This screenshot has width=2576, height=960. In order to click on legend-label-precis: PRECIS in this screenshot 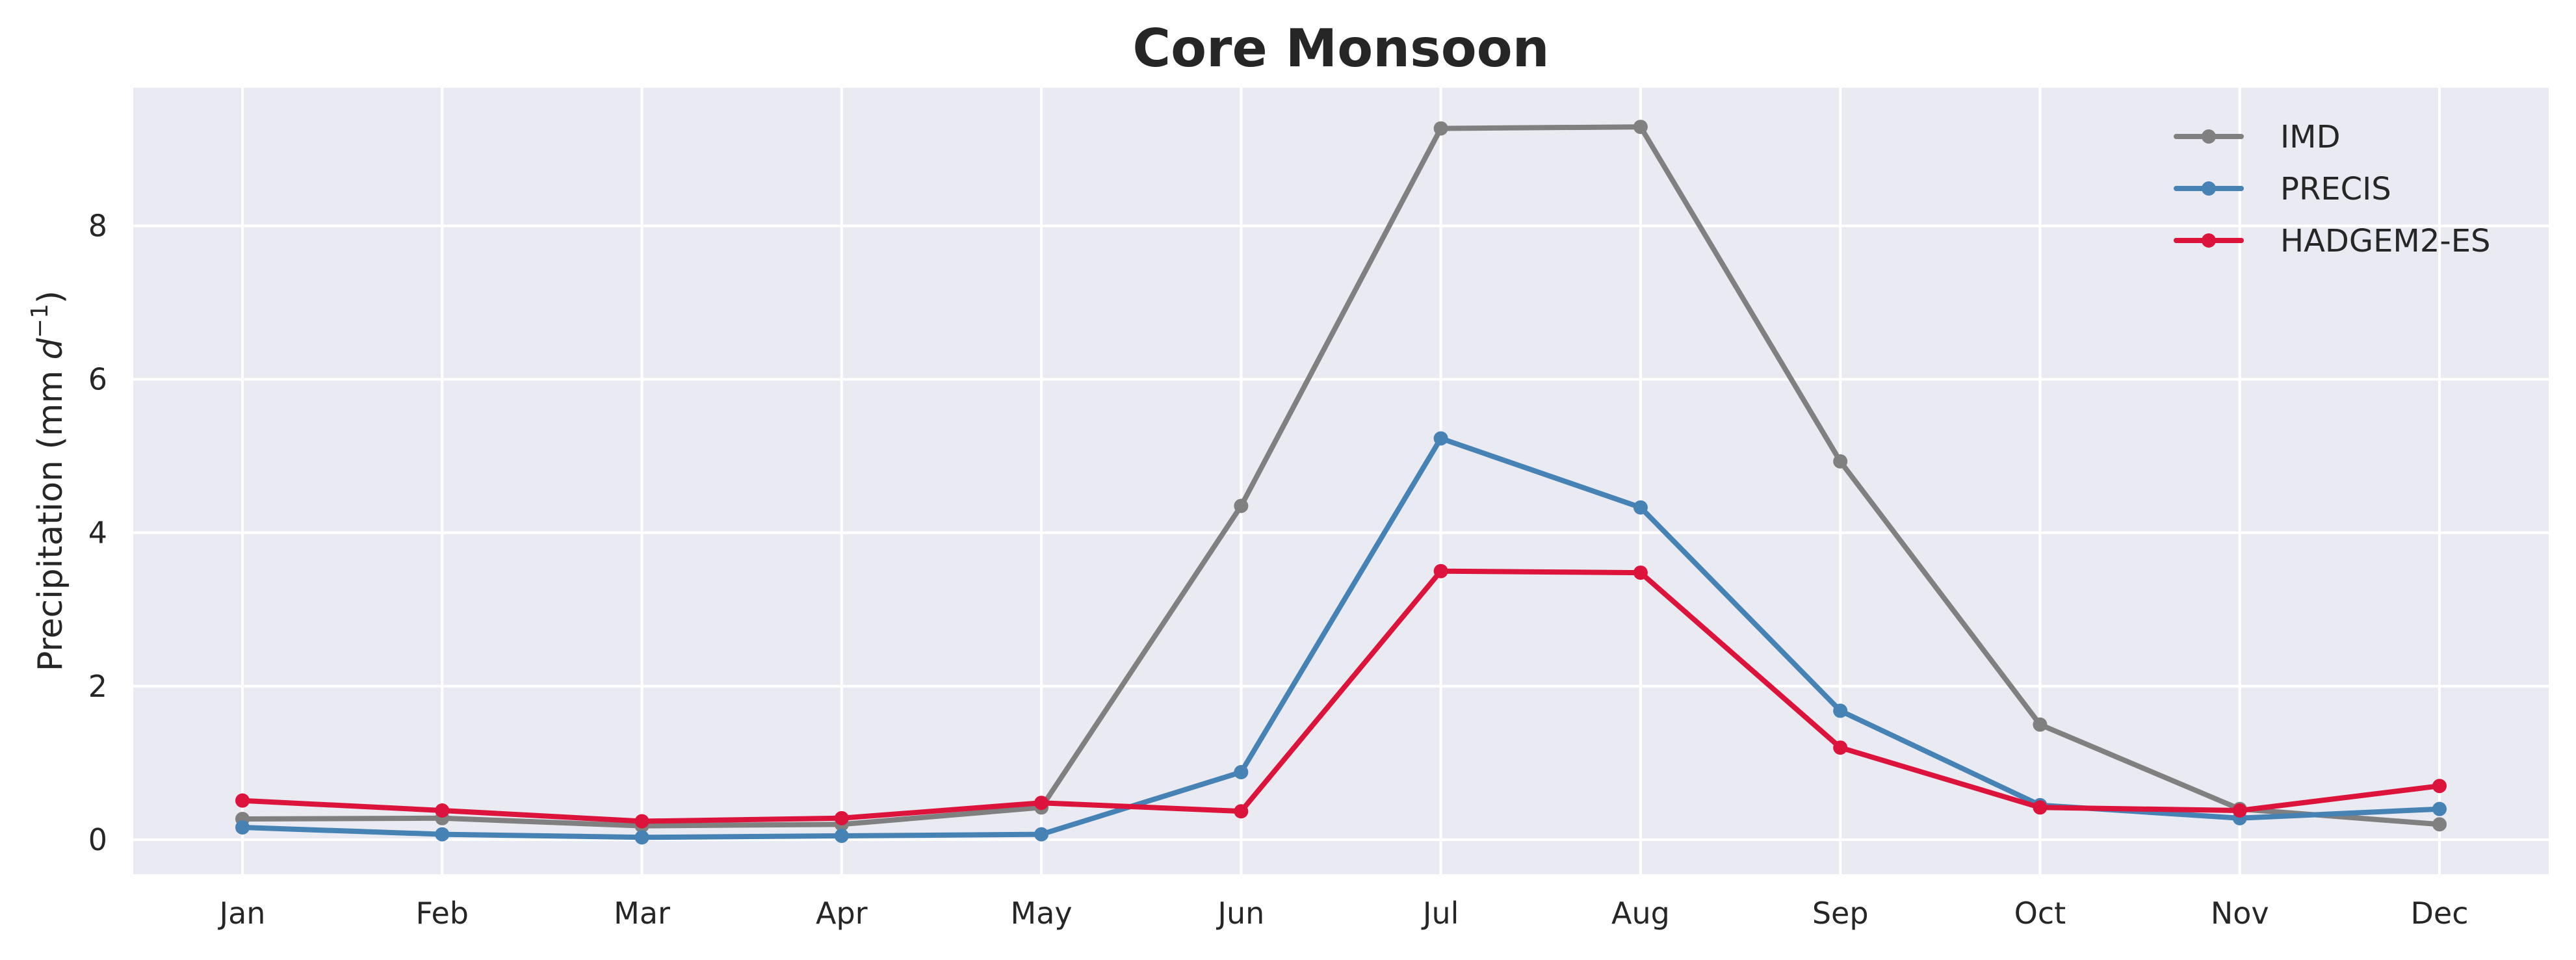, I will do `click(2335, 189)`.